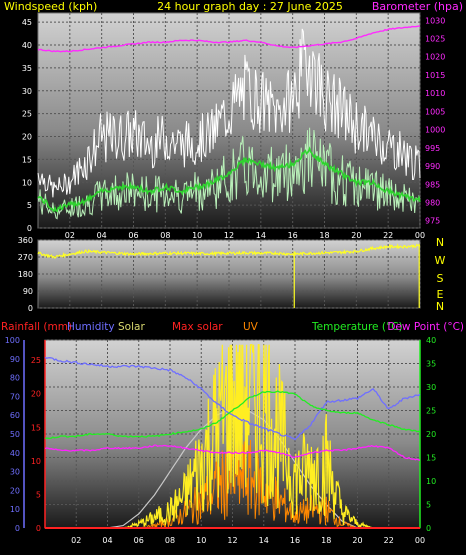 The width and height of the screenshot is (466, 555). Describe the element at coordinates (435, 93) in the screenshot. I see `barometer-tick-label: 1010` at that location.